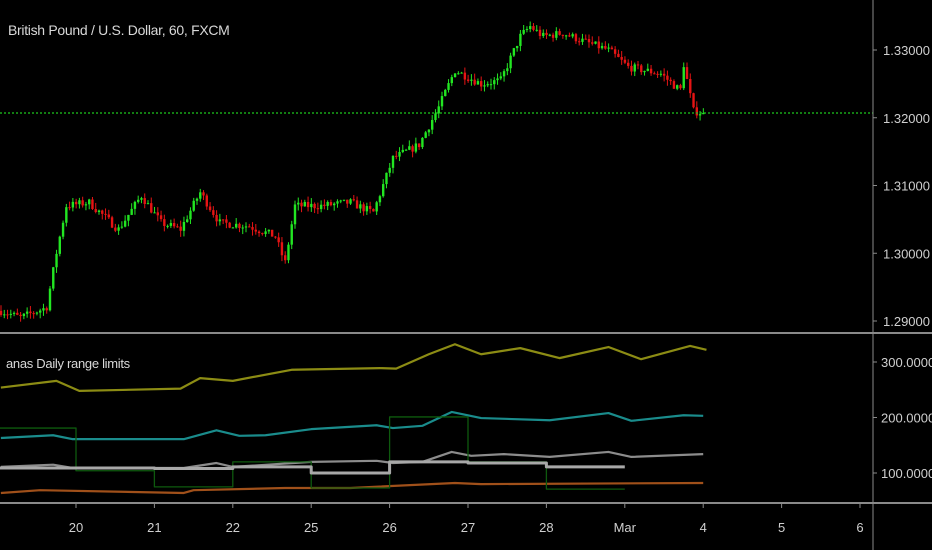 This screenshot has height=550, width=932. Describe the element at coordinates (154, 527) in the screenshot. I see `time-tick-label: 21` at that location.